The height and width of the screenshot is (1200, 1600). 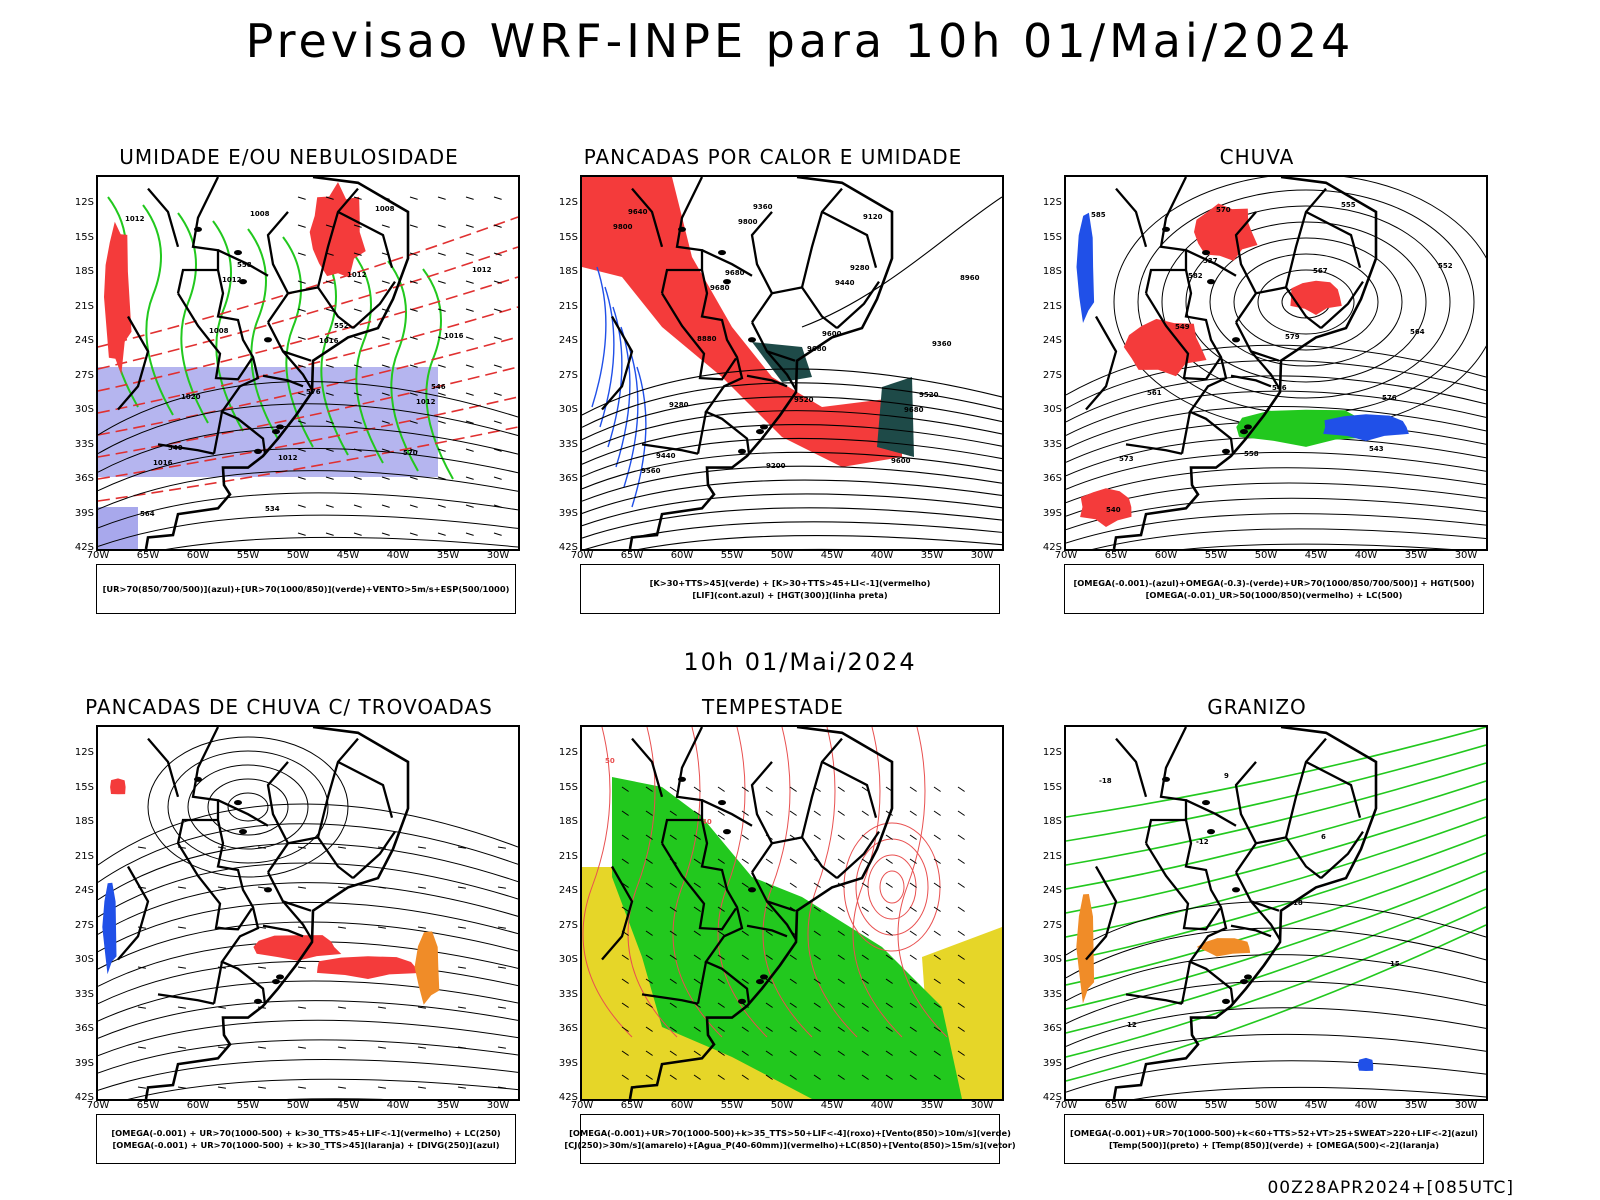 What do you see at coordinates (1085, 949) in the screenshot?
I see `hail-area` at bounding box center [1085, 949].